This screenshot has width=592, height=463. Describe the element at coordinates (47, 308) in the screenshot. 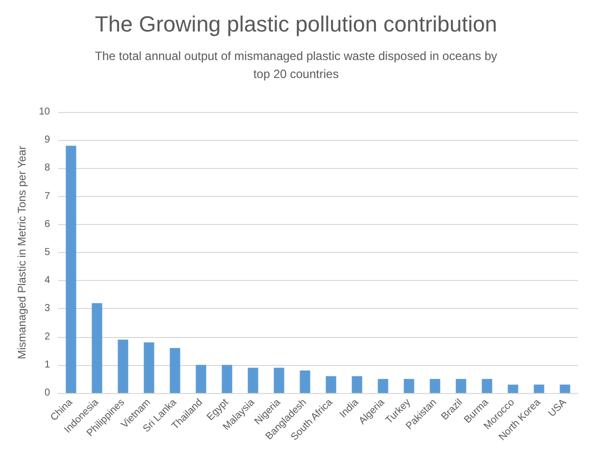

I see `y-tick-label: 3` at that location.